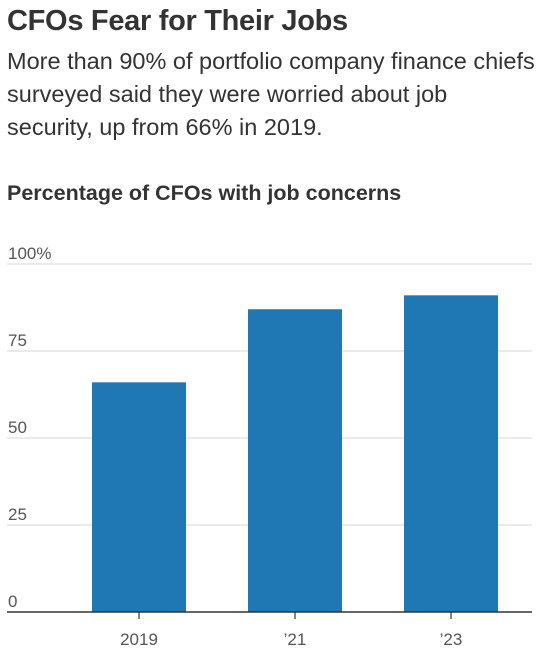 The image size is (539, 654). What do you see at coordinates (204, 193) in the screenshot?
I see `chart-title: Percentage of CFOs with job concerns` at bounding box center [204, 193].